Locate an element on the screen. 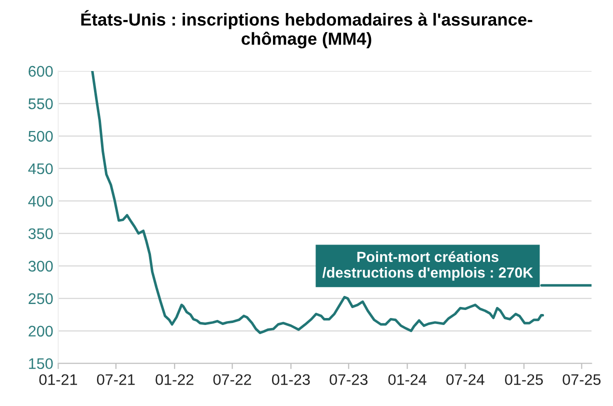 This screenshot has height=406, width=613. x-tick-label: 01-21 is located at coordinates (58, 380).